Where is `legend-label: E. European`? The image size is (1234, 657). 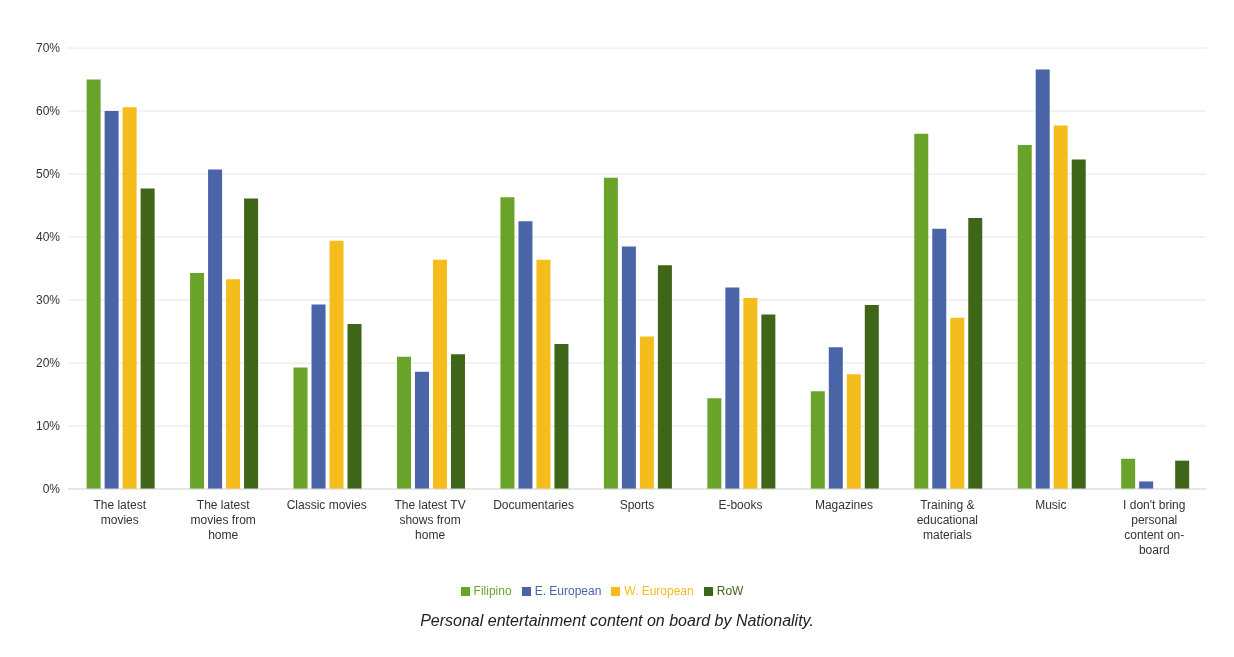 legend-label: E. European is located at coordinates (568, 591).